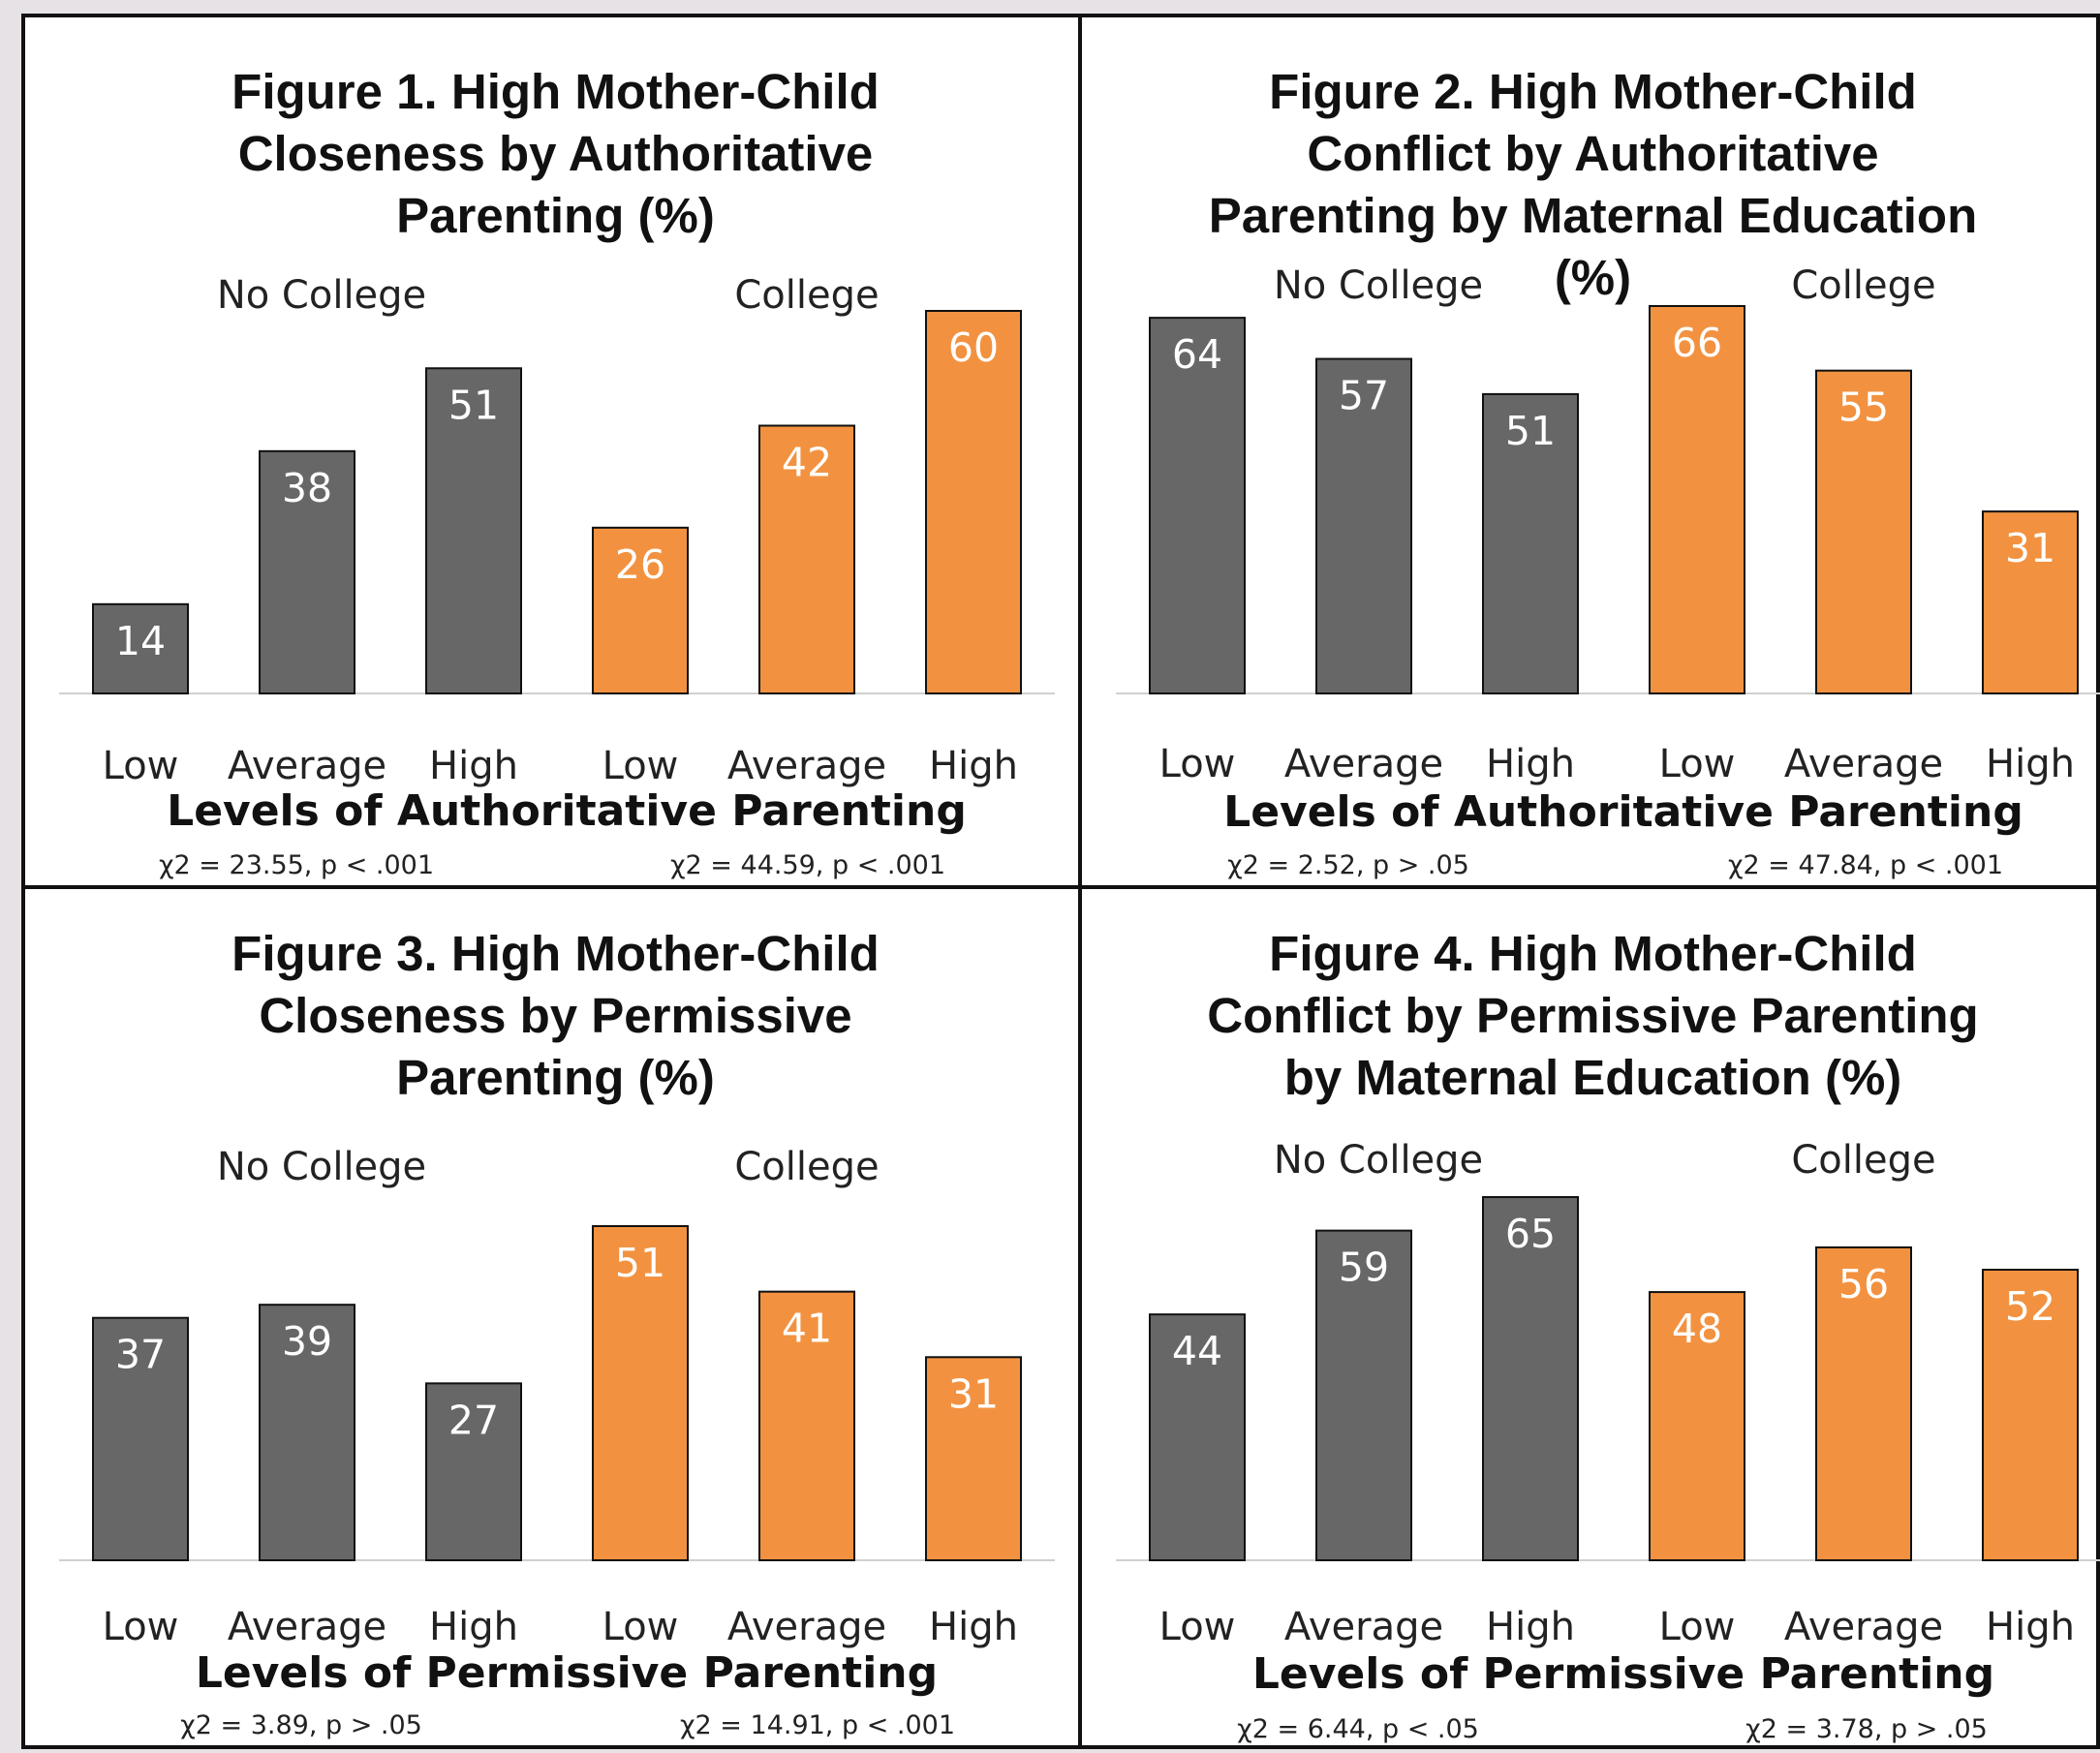 This screenshot has height=1753, width=2100. Describe the element at coordinates (973, 347) in the screenshot. I see `data-label: 60` at that location.